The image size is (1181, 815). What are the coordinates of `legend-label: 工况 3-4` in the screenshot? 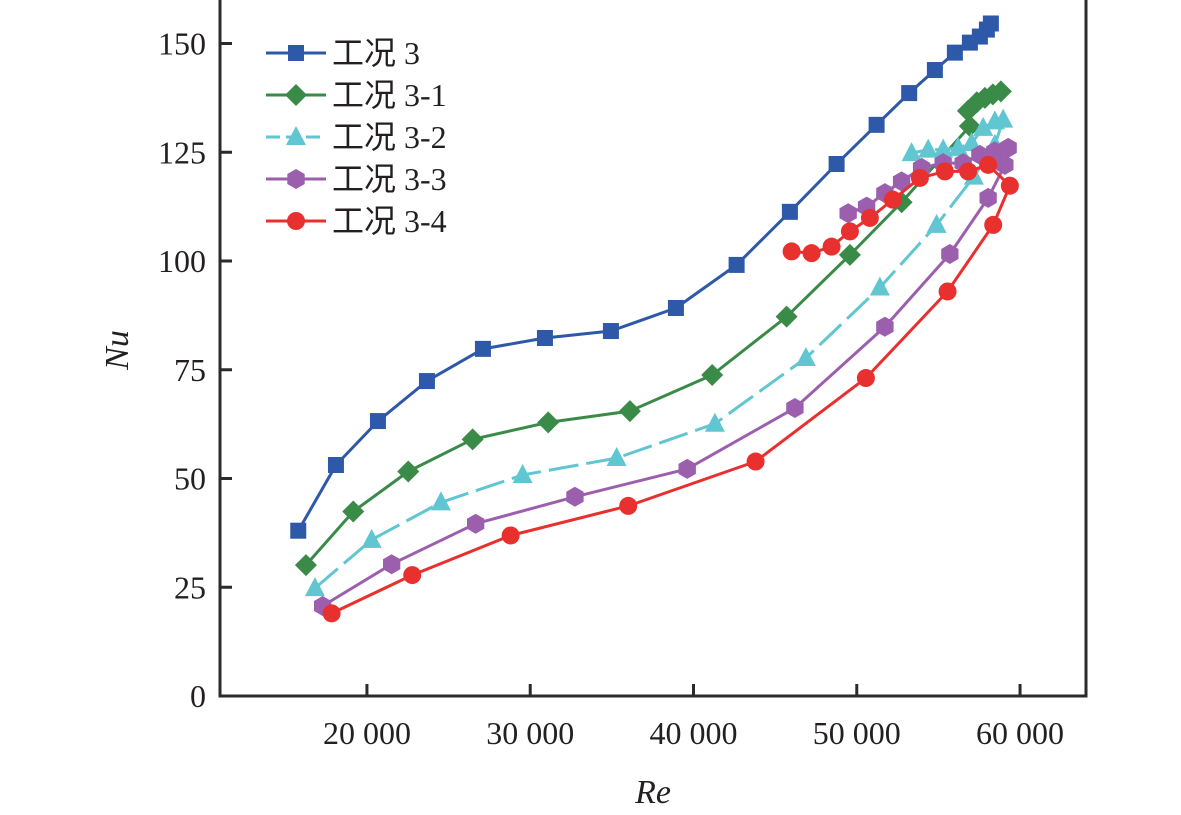 It's located at (389, 221).